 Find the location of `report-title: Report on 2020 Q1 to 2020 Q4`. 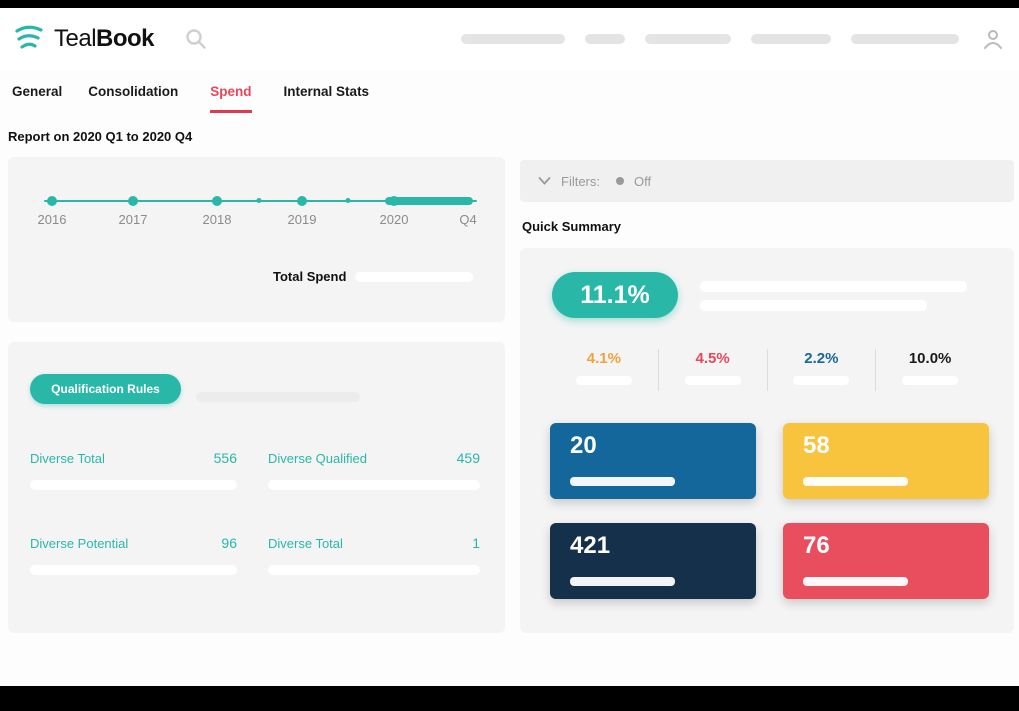

report-title: Report on 2020 Q1 to 2020 Q4 is located at coordinates (100, 136).